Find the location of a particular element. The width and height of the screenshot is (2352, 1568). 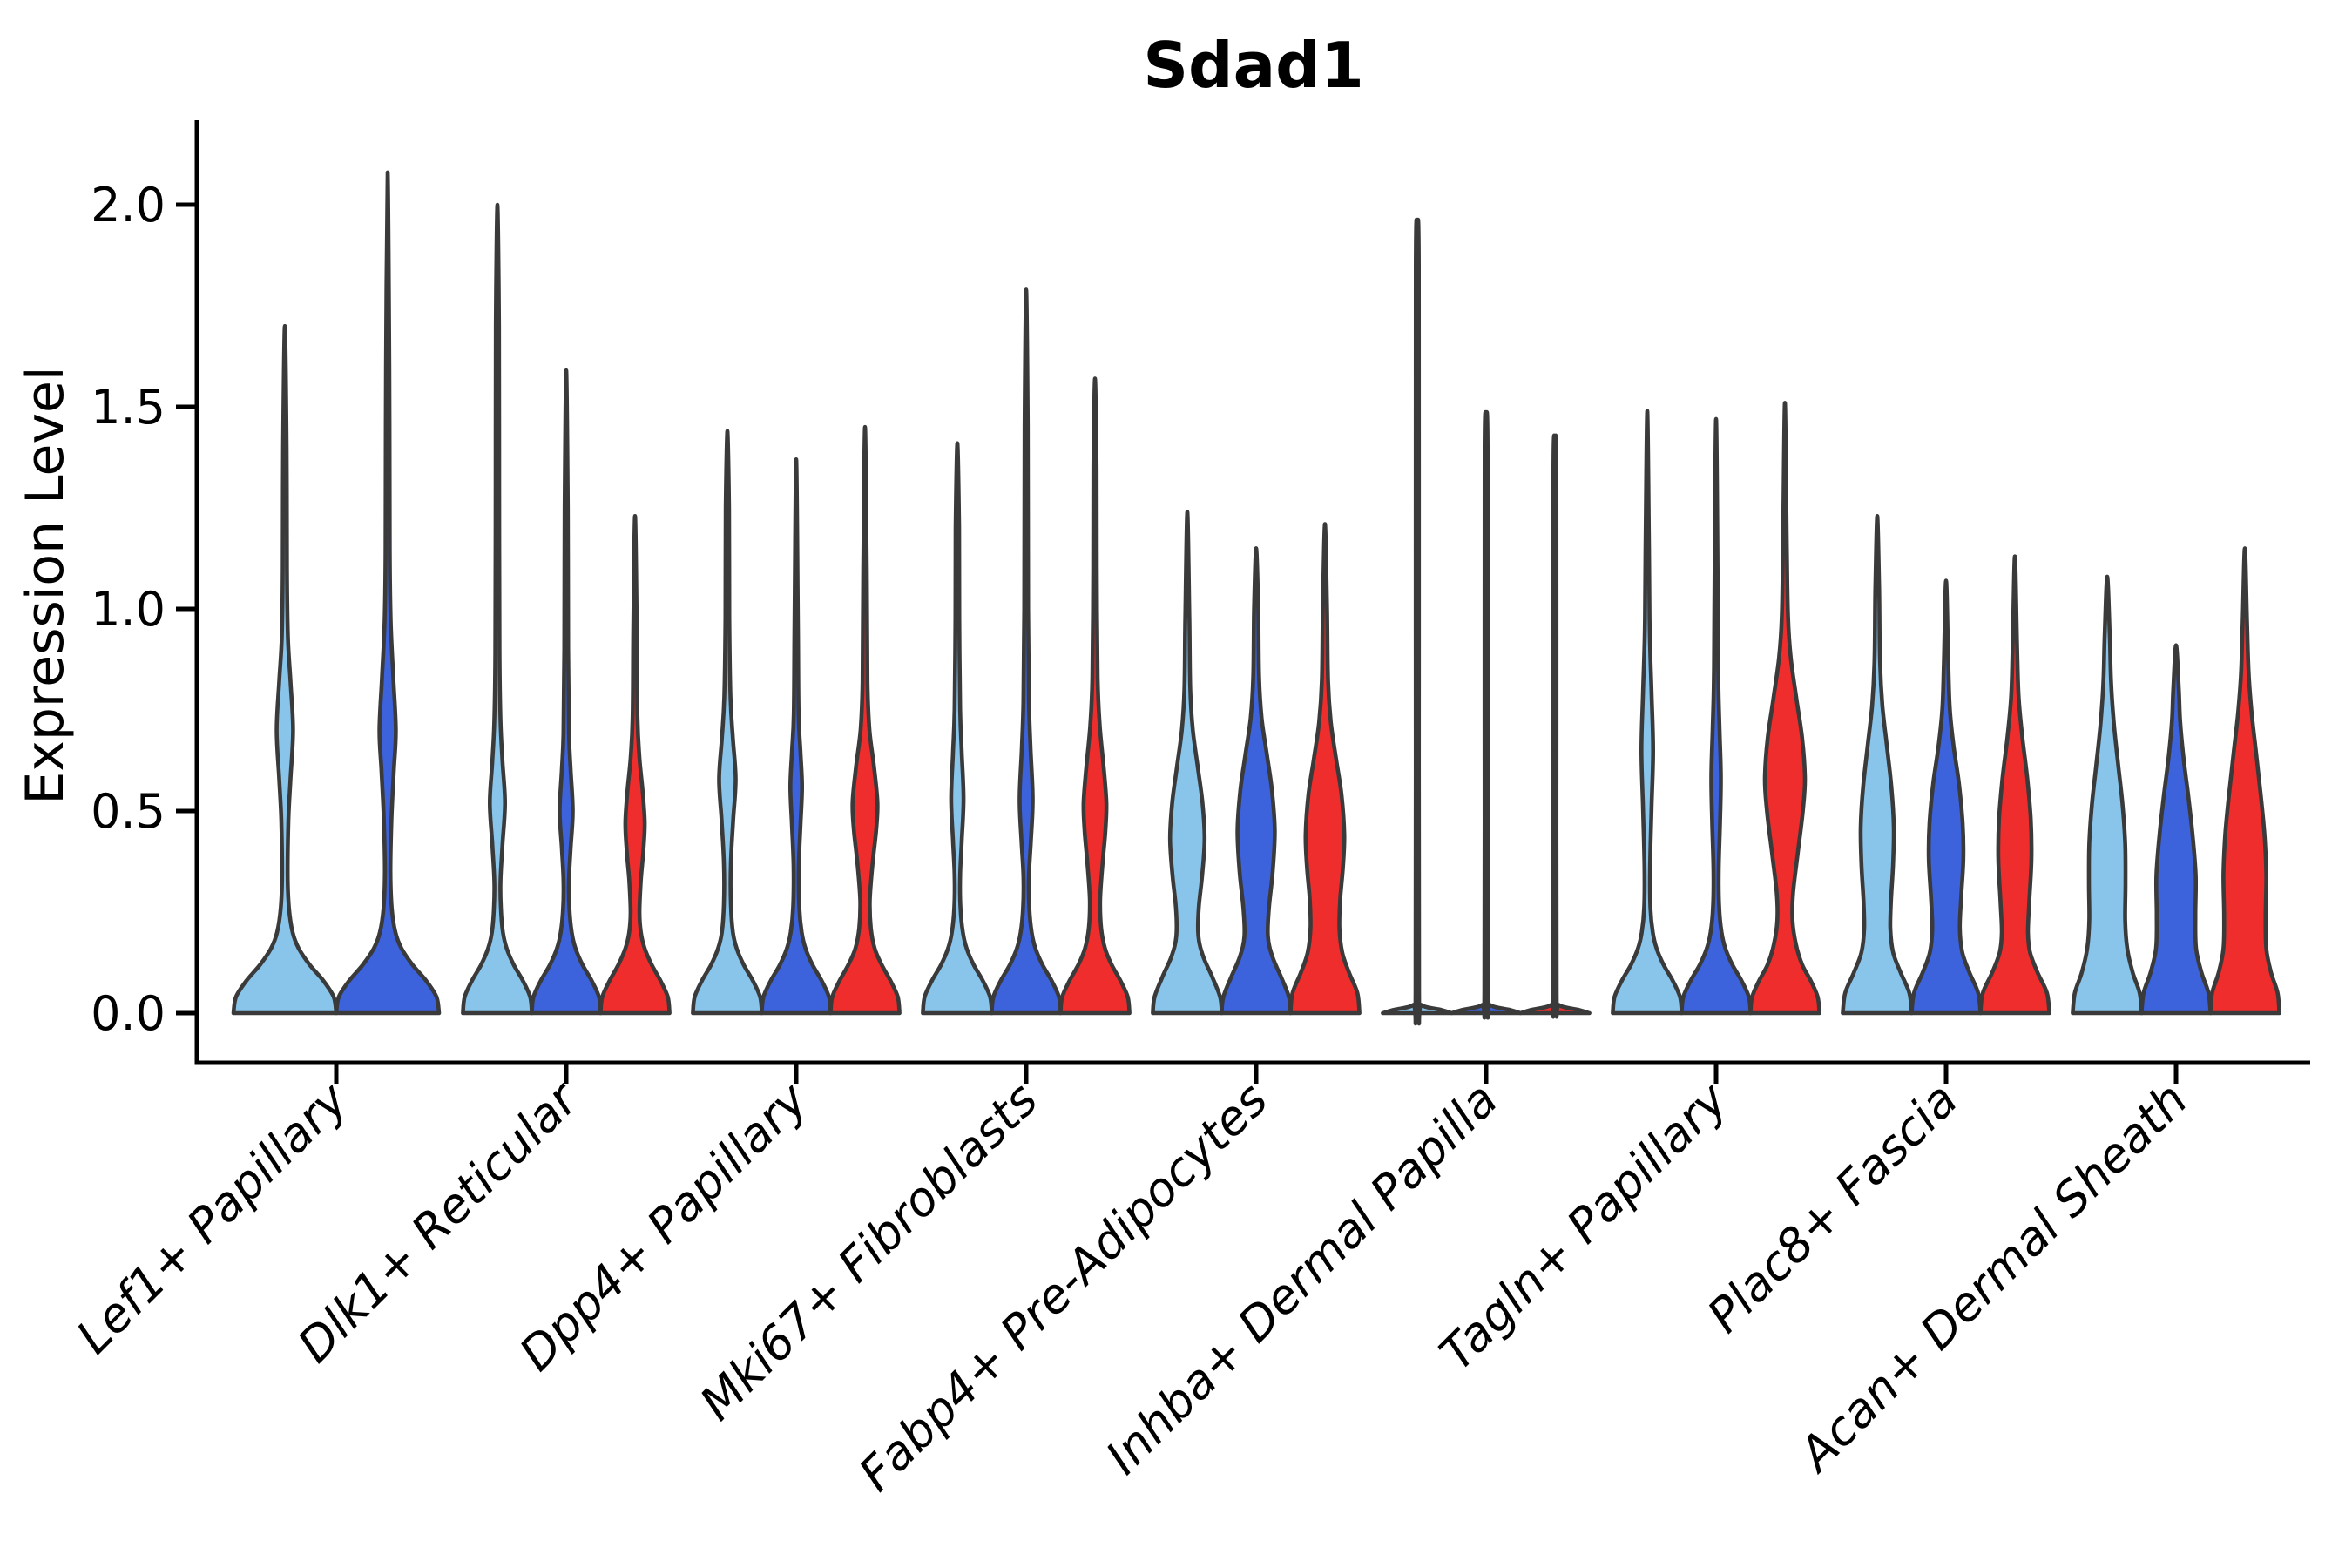

chart-title: Sdad1 is located at coordinates (1253, 66).